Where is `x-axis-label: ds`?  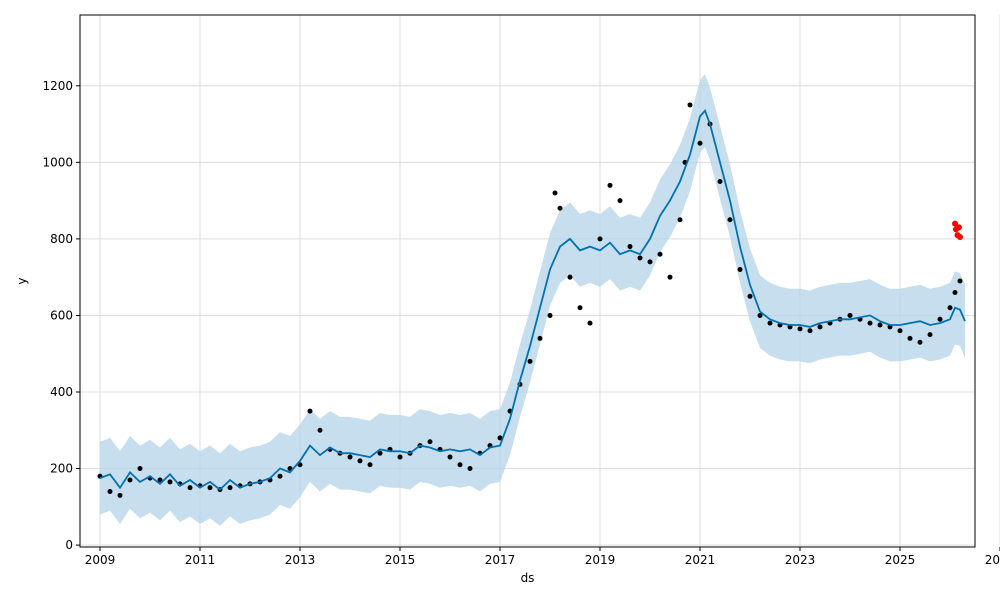
x-axis-label: ds is located at coordinates (528, 578).